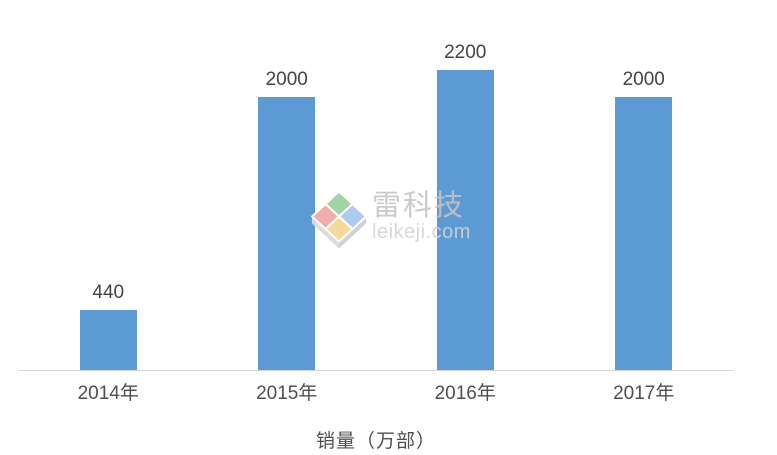 This screenshot has height=455, width=777. What do you see at coordinates (465, 52) in the screenshot?
I see `value-label: 2200` at bounding box center [465, 52].